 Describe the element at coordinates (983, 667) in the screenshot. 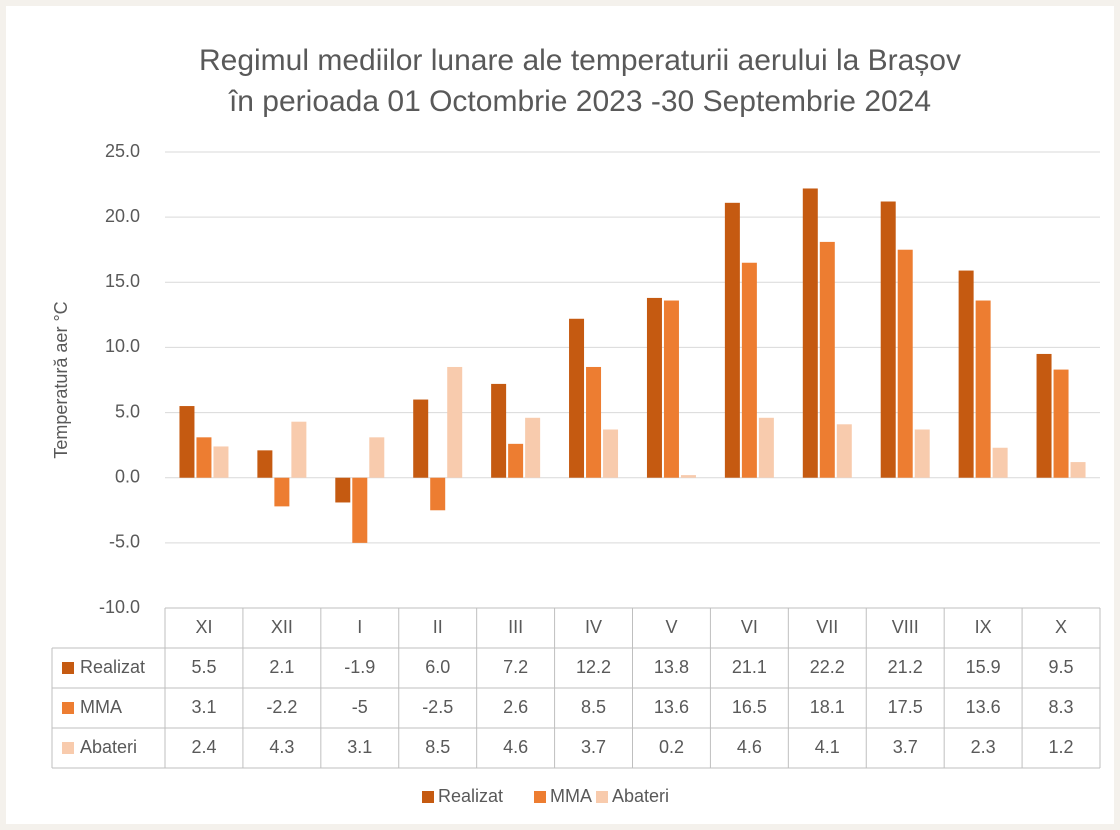

I see `data-label: 15.9` at that location.